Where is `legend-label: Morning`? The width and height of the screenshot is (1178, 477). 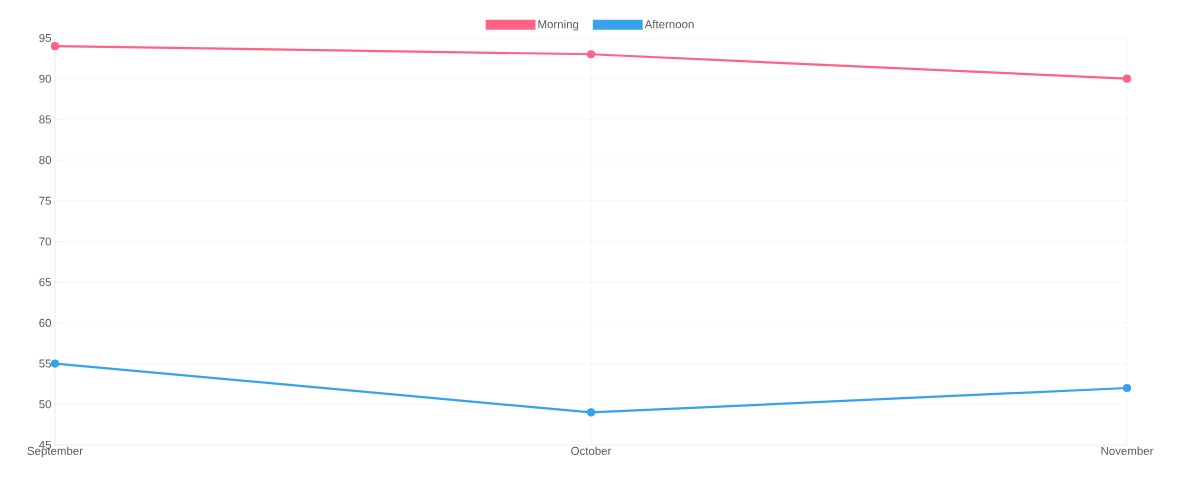 legend-label: Morning is located at coordinates (558, 25).